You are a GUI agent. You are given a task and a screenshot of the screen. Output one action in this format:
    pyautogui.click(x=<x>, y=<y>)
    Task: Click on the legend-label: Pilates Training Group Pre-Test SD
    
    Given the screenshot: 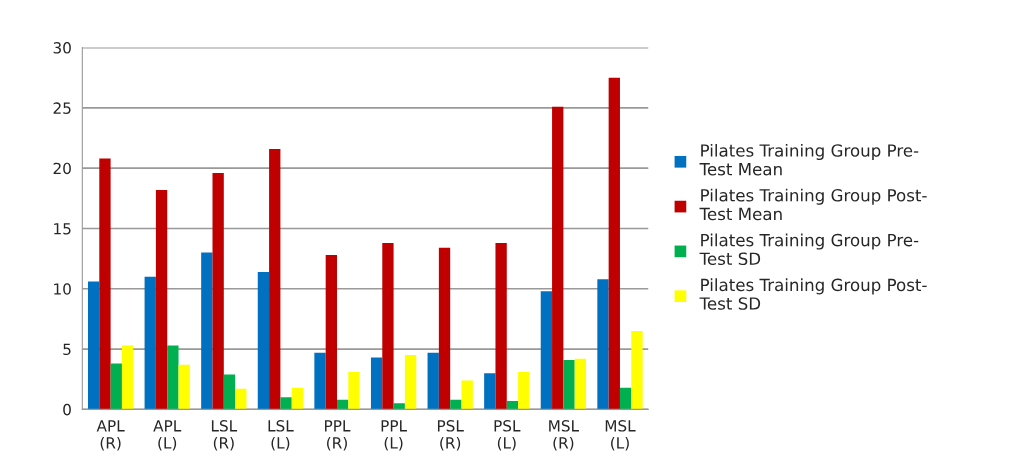 What is the action you would take?
    pyautogui.click(x=809, y=249)
    